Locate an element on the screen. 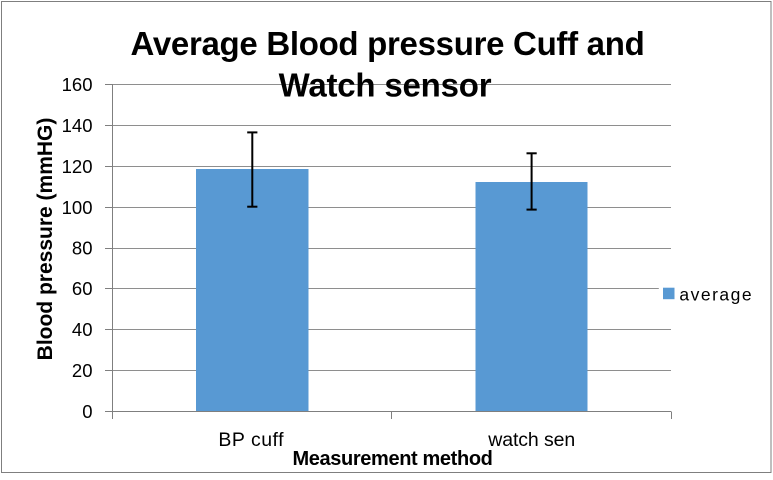 Image resolution: width=773 pixels, height=480 pixels. svg-text: watch sen is located at coordinates (531, 440).